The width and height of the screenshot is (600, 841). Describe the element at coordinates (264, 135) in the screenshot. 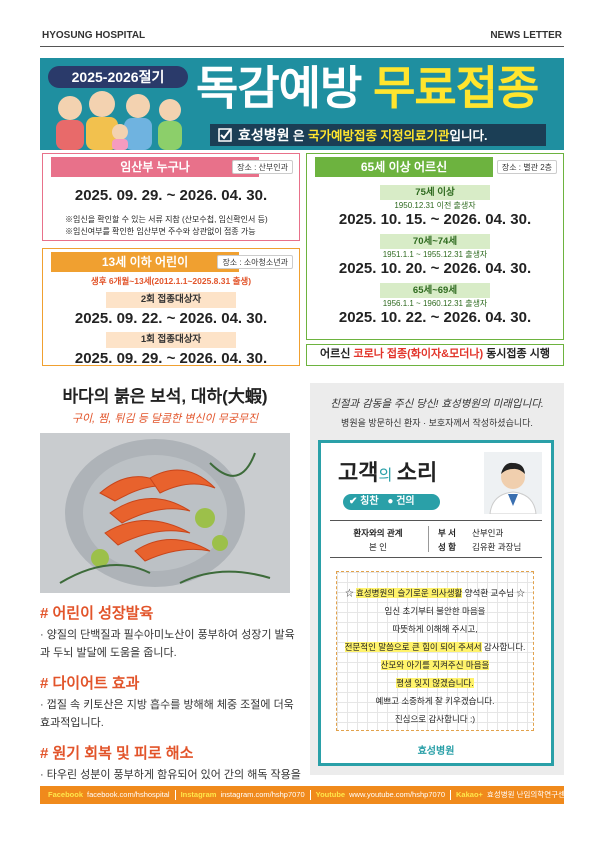

I see `notice-hospital: 효성병원` at that location.